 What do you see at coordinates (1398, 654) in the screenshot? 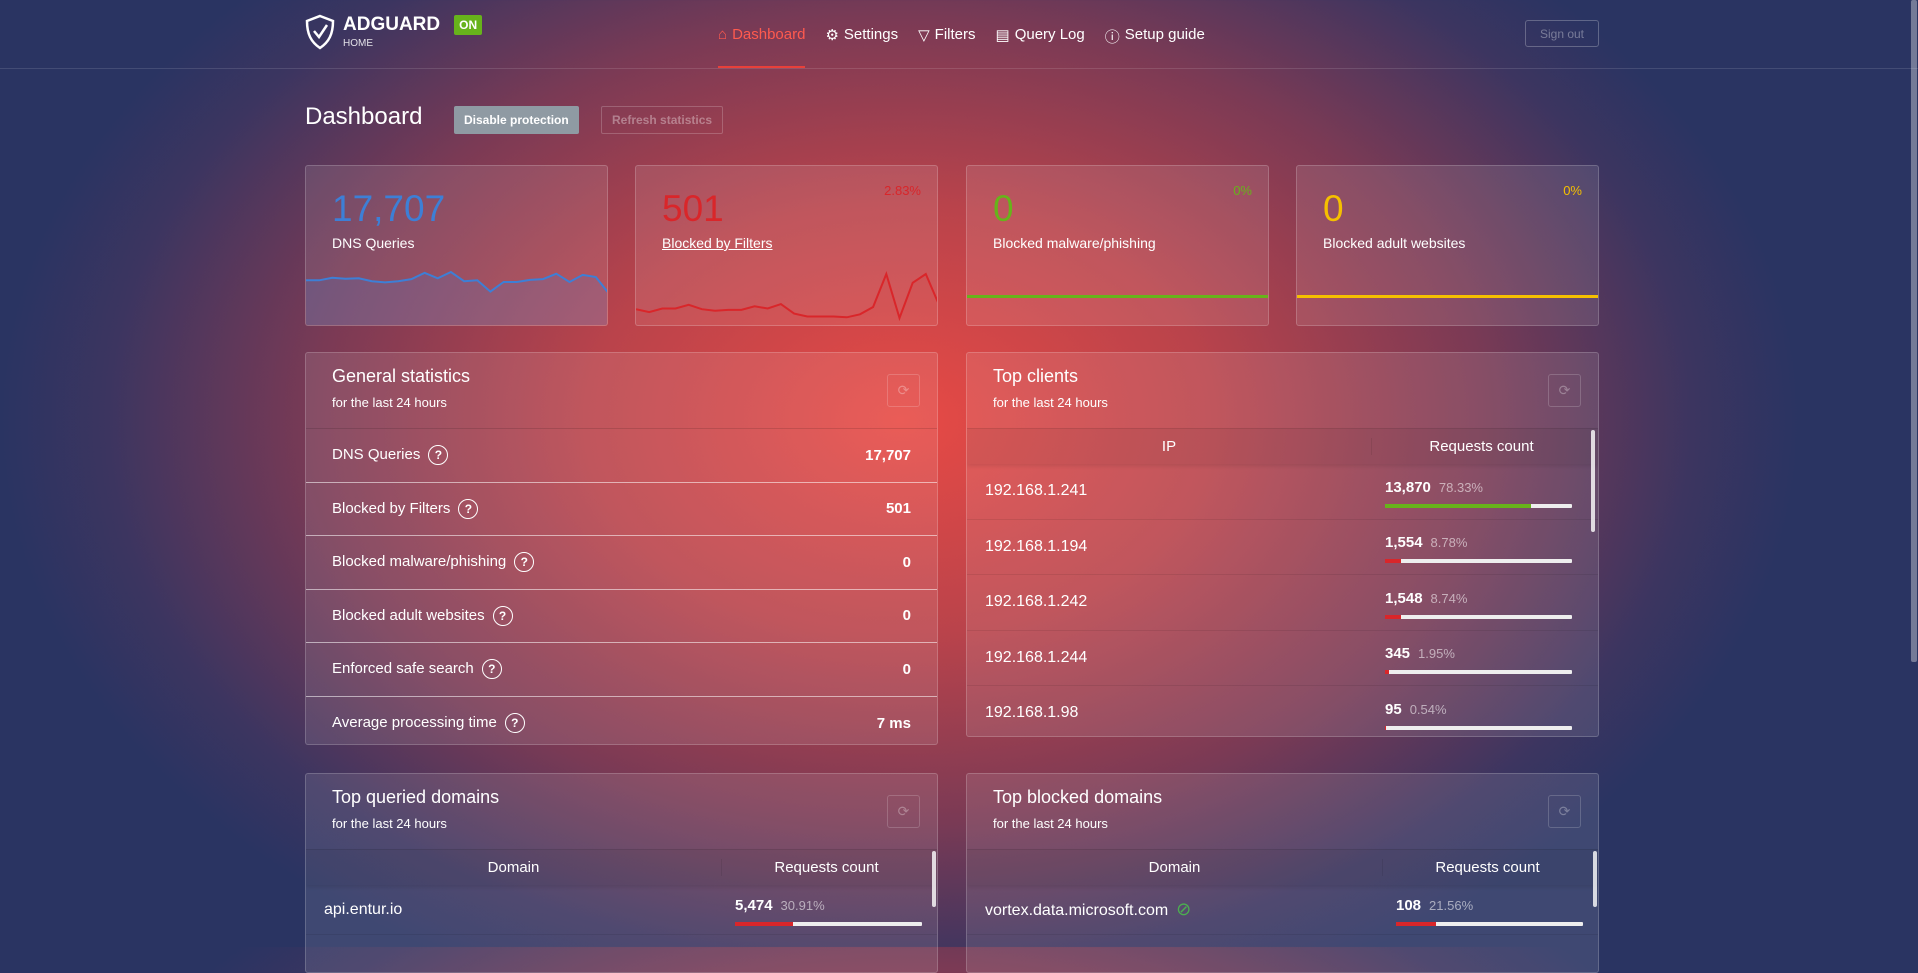
I see `request-count: 345` at bounding box center [1398, 654].